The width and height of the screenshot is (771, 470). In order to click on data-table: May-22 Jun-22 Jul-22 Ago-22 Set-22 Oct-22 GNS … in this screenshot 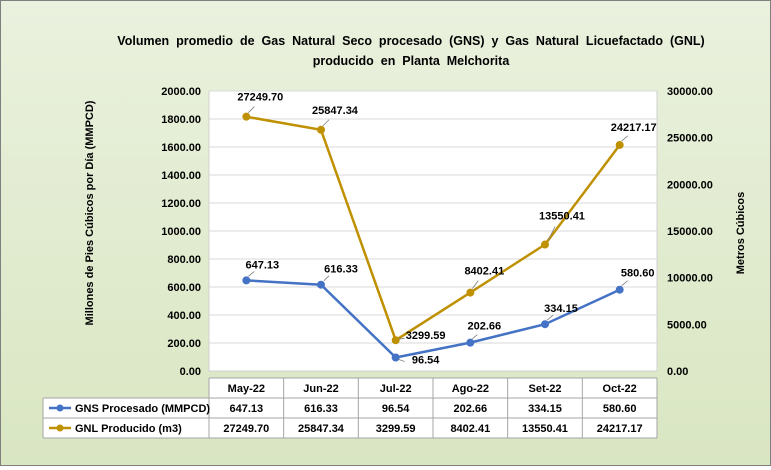, I will do `click(350, 408)`.